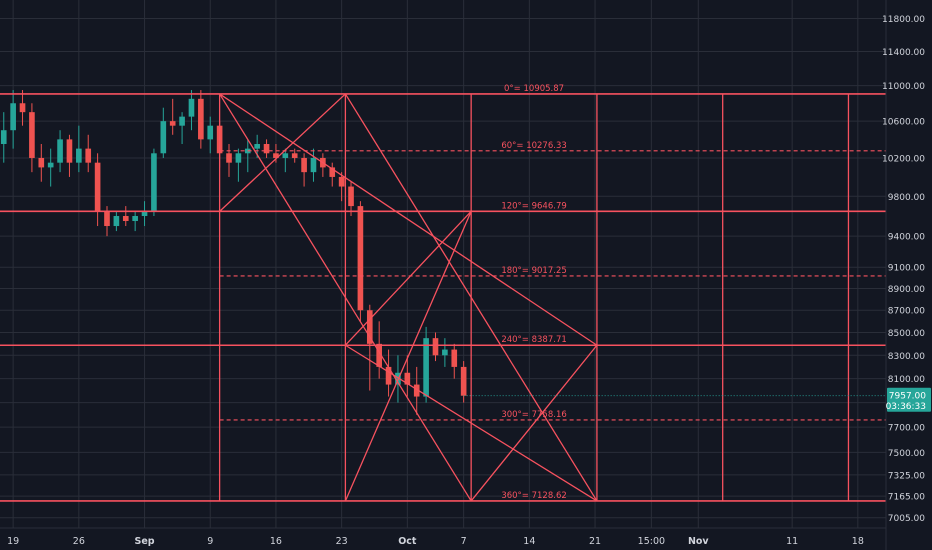  Describe the element at coordinates (533, 271) in the screenshot. I see `gann-level-label: 180°= 9017.25` at that location.